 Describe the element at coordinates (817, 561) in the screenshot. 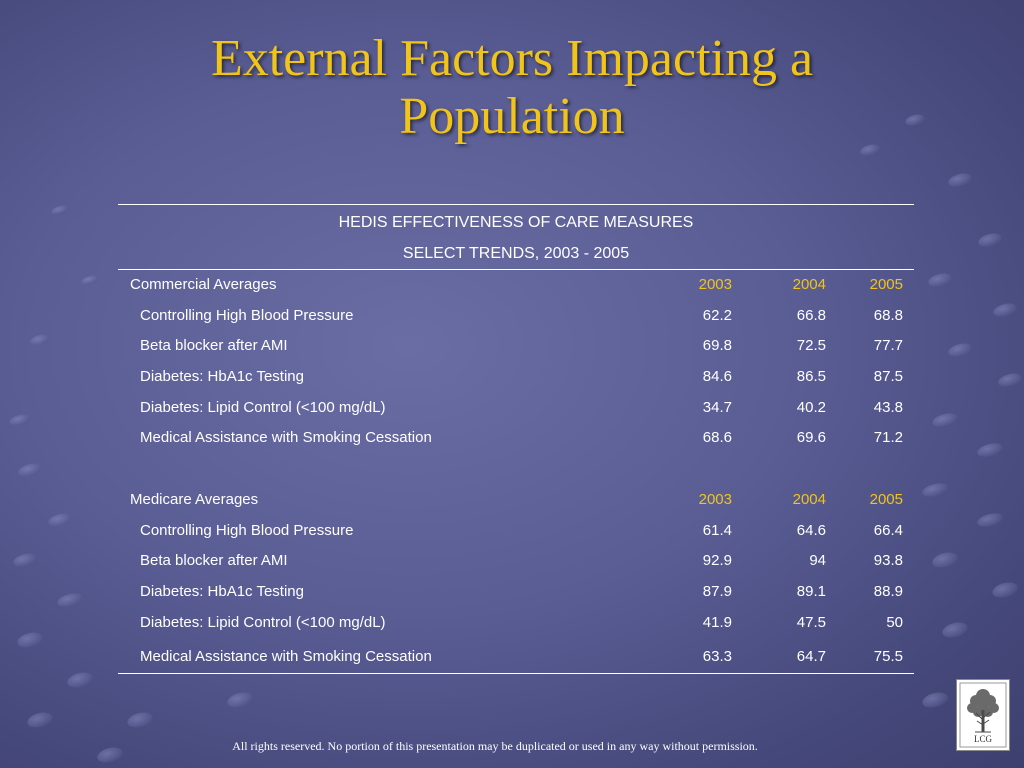

I see `cell-value: 94` at that location.